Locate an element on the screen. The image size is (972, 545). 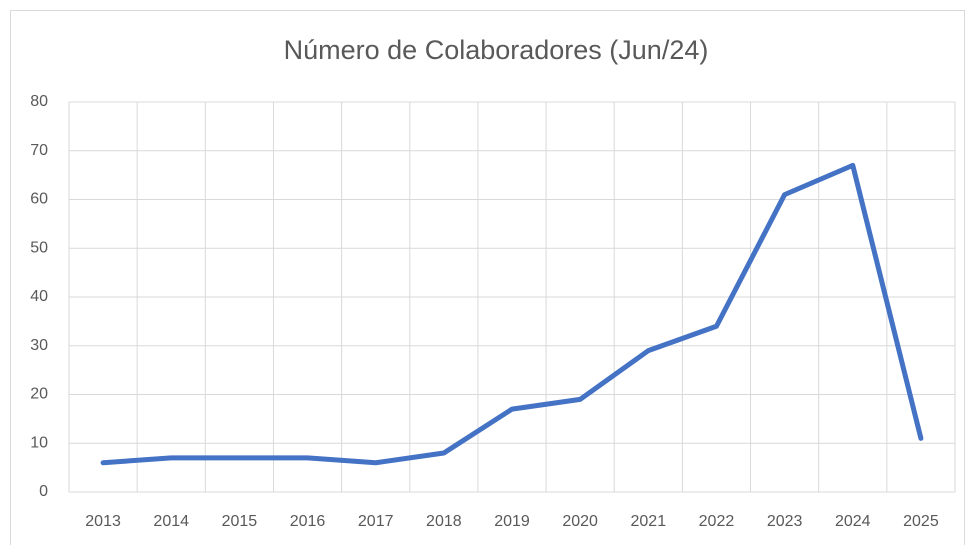
x-tick-label: 2015 is located at coordinates (240, 521).